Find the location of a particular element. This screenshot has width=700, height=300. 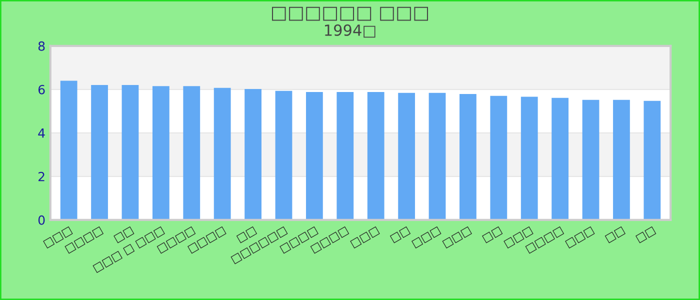

chart-subtitle: 1994□ is located at coordinates (350, 31).